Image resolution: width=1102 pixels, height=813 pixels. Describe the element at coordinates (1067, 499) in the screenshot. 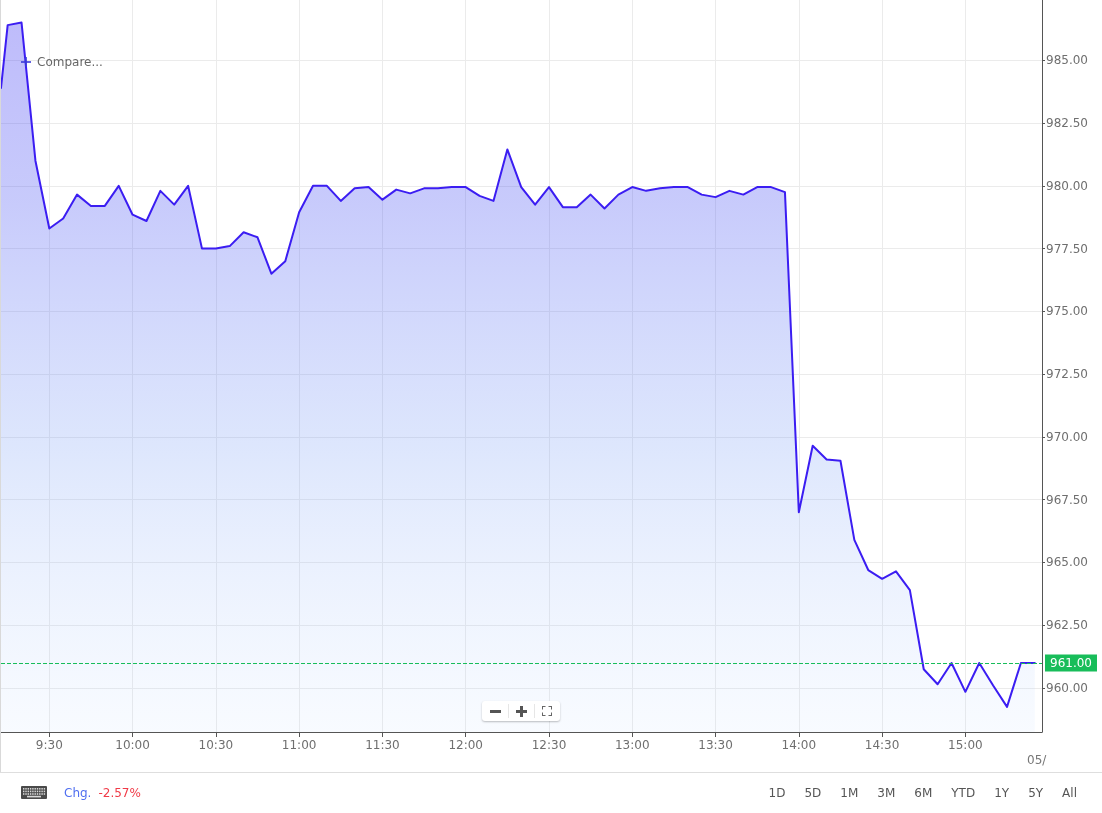

I see `y-tick-label: 967.50` at that location.